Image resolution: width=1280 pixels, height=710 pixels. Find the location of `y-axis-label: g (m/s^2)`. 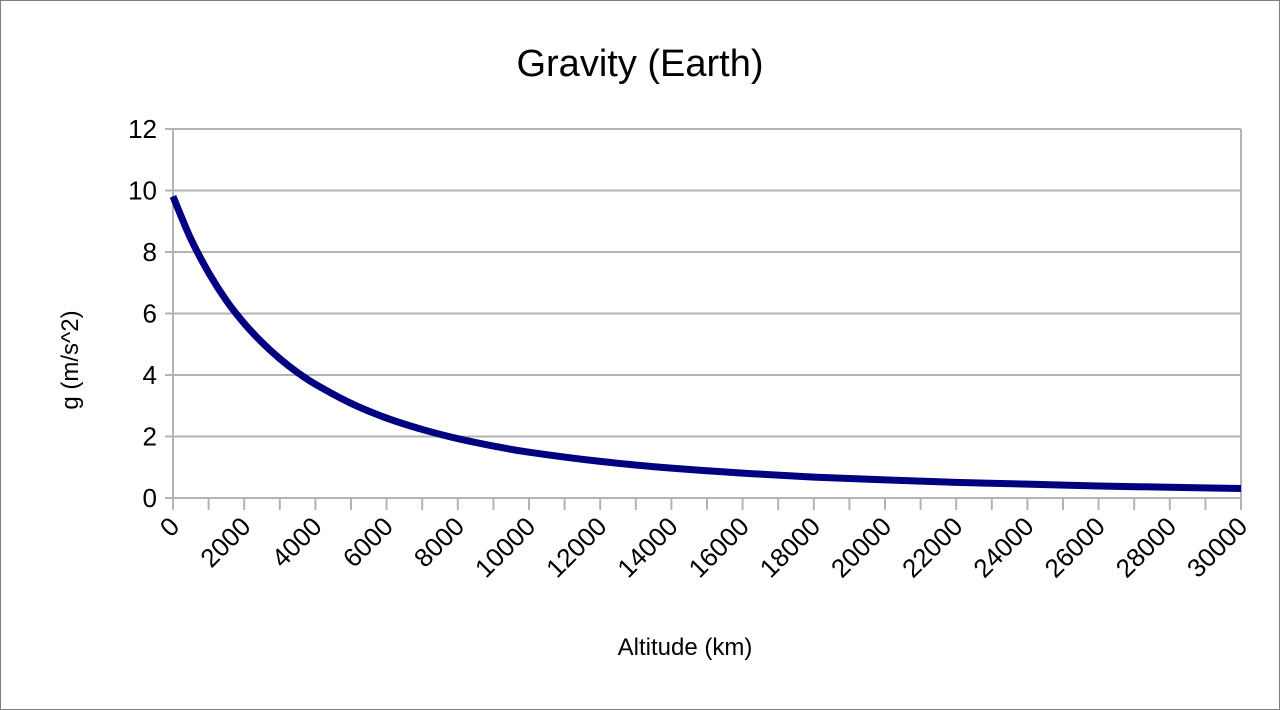

y-axis-label: g (m/s^2) is located at coordinates (70, 359).